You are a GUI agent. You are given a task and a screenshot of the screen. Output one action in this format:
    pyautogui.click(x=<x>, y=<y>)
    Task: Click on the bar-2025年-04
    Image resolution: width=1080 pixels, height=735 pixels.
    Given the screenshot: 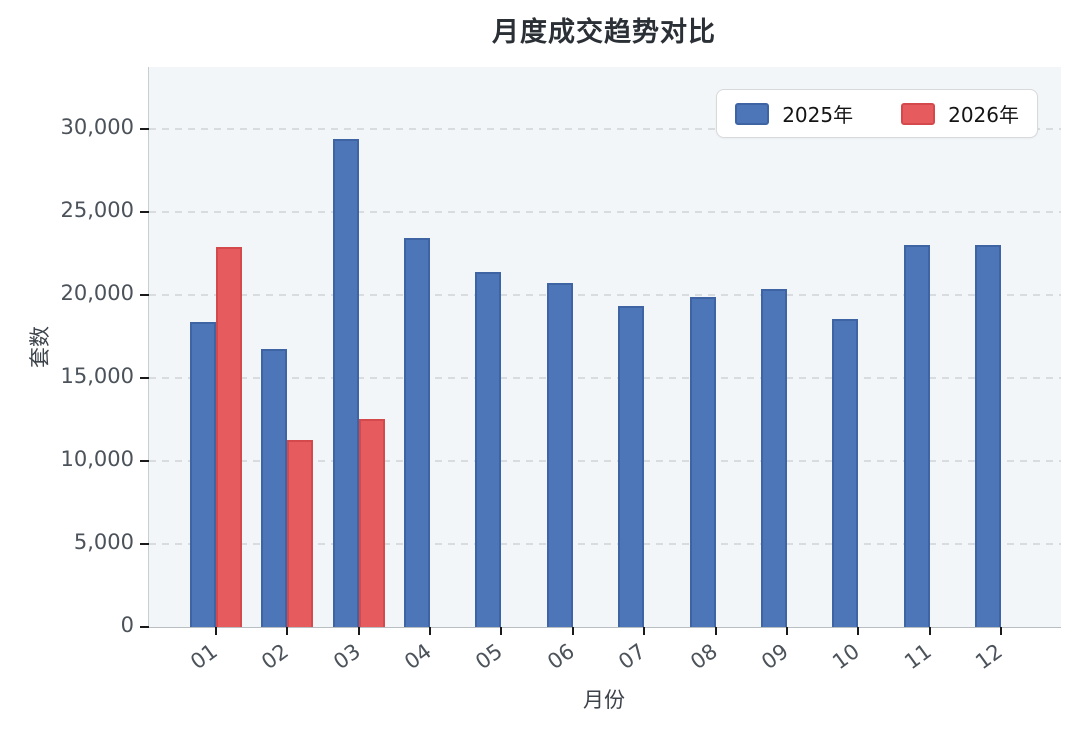 What is the action you would take?
    pyautogui.click(x=417, y=432)
    